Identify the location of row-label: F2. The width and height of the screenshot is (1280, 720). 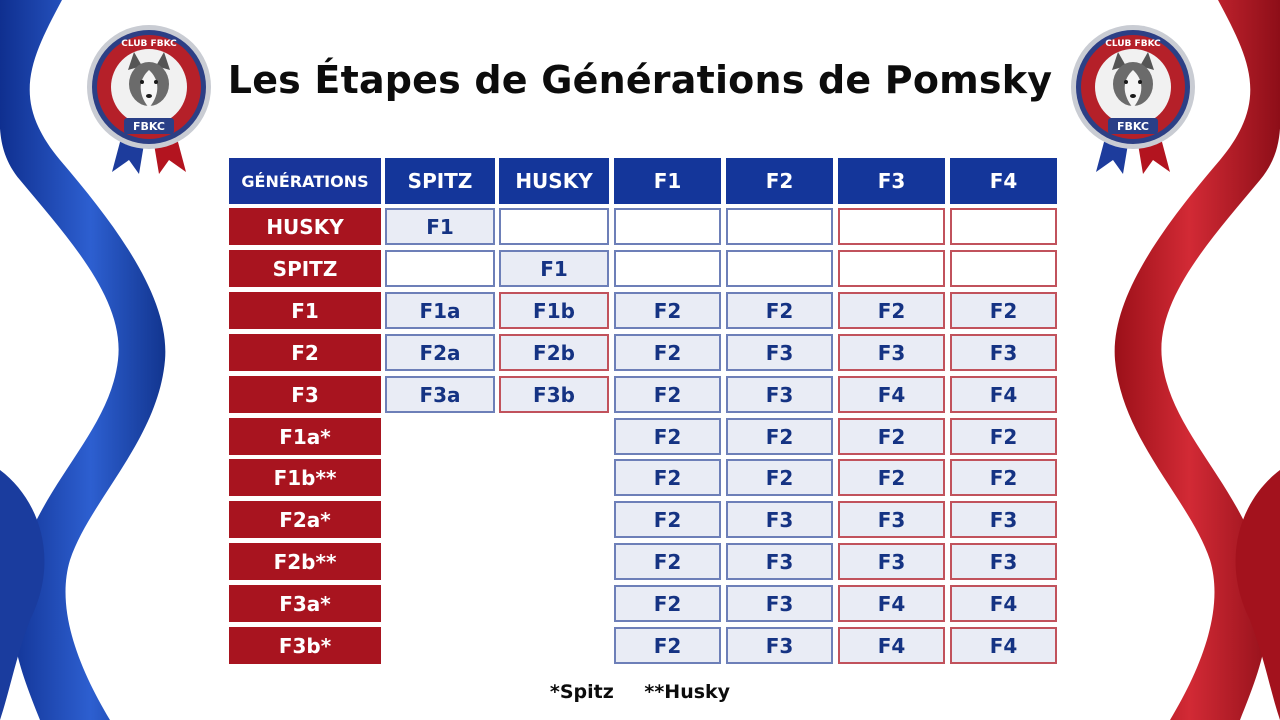
(305, 352).